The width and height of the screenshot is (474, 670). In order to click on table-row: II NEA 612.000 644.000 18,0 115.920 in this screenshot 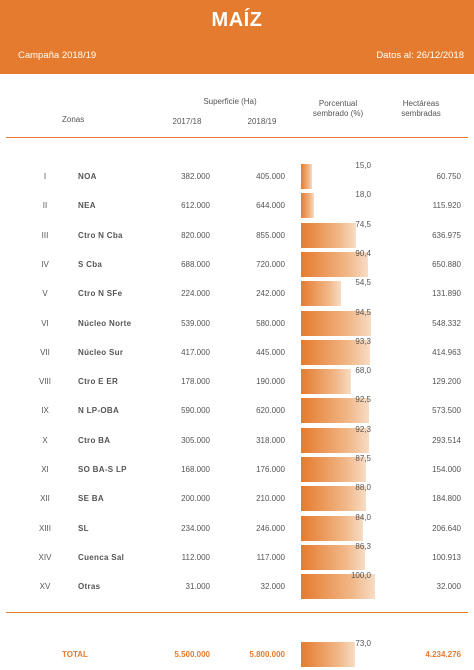, I will do `click(237, 210)`.